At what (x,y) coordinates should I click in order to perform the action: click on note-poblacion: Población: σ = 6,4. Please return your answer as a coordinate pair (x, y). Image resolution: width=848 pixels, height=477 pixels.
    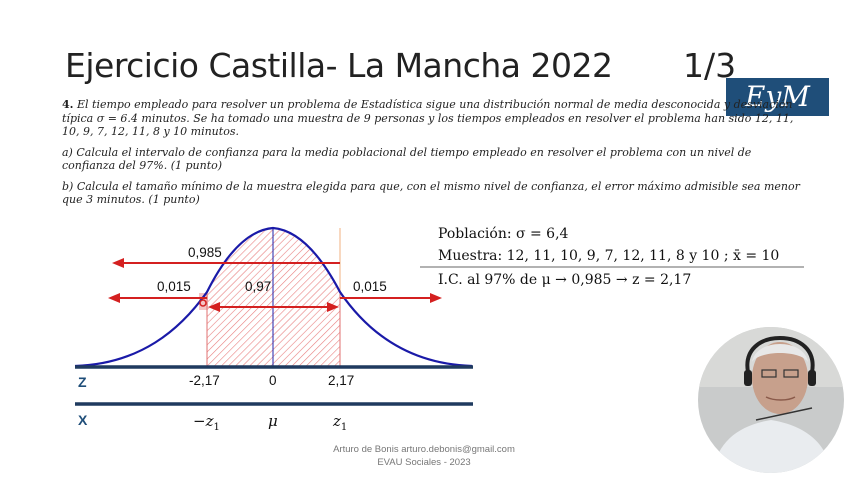
    Looking at the image, I should click on (503, 234).